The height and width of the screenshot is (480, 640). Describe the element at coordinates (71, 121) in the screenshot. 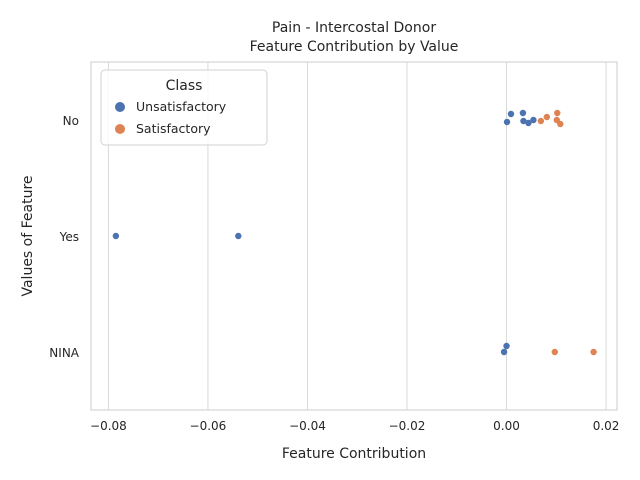

I see `y-tick-label: No` at that location.